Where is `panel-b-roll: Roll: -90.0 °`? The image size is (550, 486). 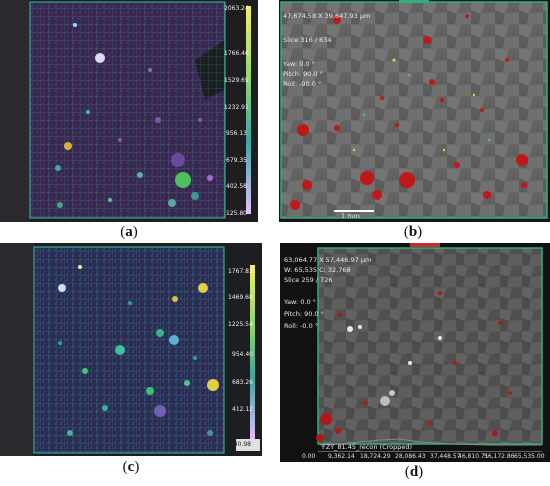 panel-b-roll: Roll: -90.0 ° is located at coordinates (302, 84).